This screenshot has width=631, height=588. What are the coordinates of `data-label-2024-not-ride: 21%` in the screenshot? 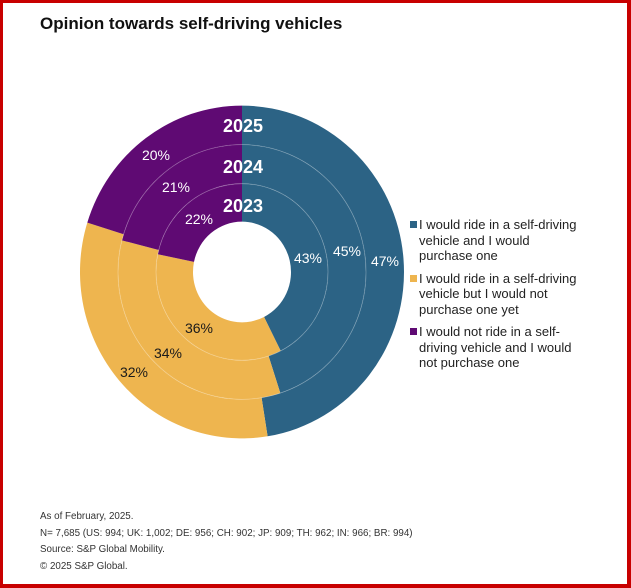 It's located at (176, 187).